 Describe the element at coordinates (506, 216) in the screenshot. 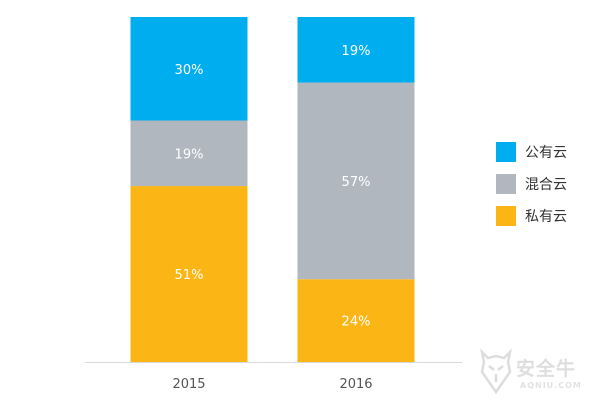

I see `legend-swatch-private-cloud` at that location.